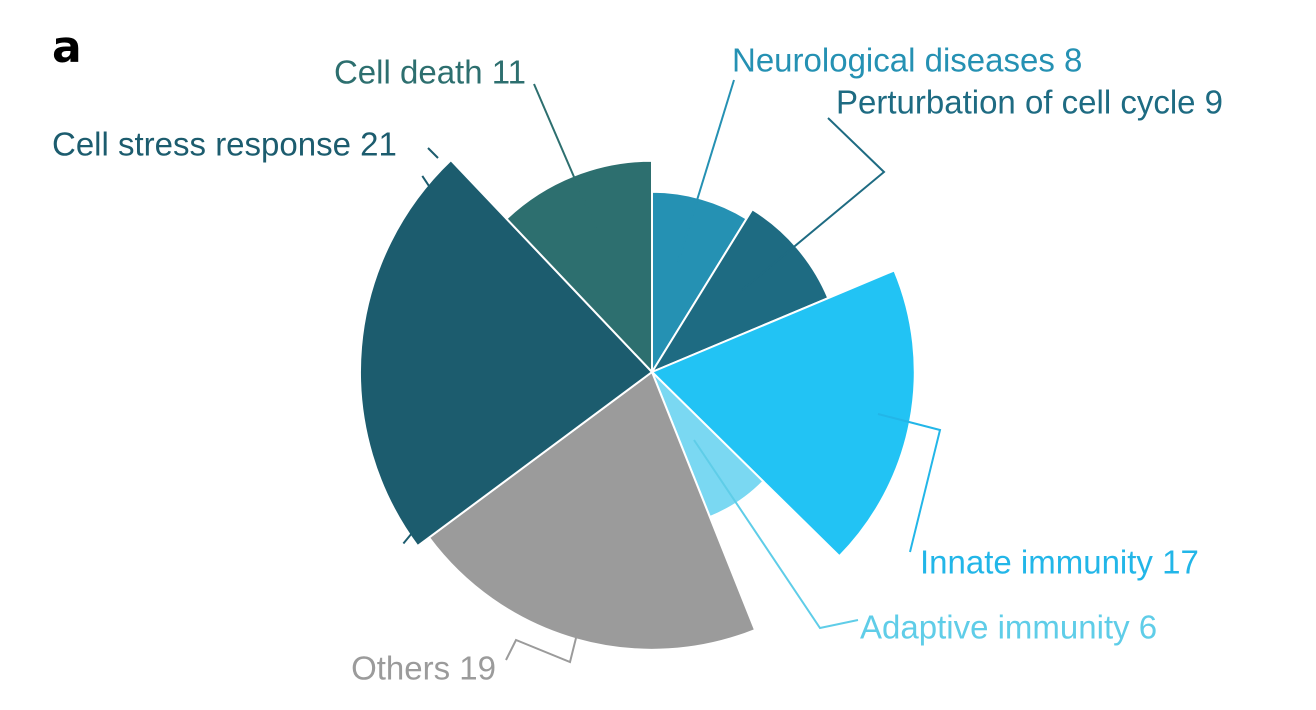 The image size is (1316, 710). I want to click on bracket-cell-stress-response, so click(439, 360).